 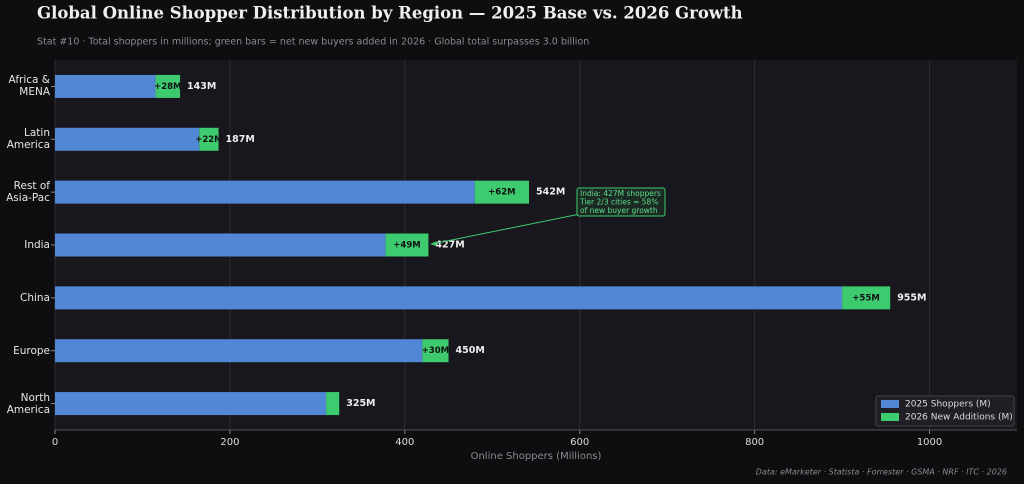 I want to click on x-tick-label: 600, so click(x=579, y=442).